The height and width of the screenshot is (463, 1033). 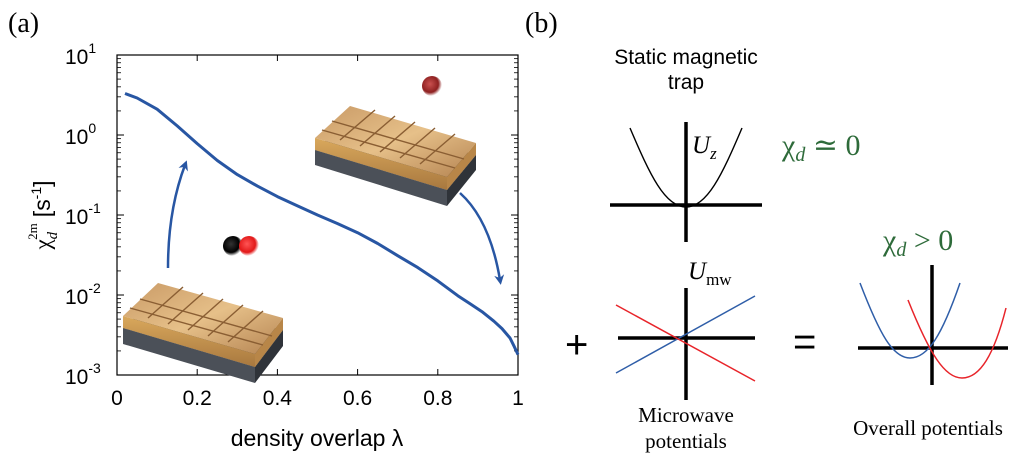 What do you see at coordinates (929, 240) in the screenshot?
I see `chi-overall-relation: > 0` at bounding box center [929, 240].